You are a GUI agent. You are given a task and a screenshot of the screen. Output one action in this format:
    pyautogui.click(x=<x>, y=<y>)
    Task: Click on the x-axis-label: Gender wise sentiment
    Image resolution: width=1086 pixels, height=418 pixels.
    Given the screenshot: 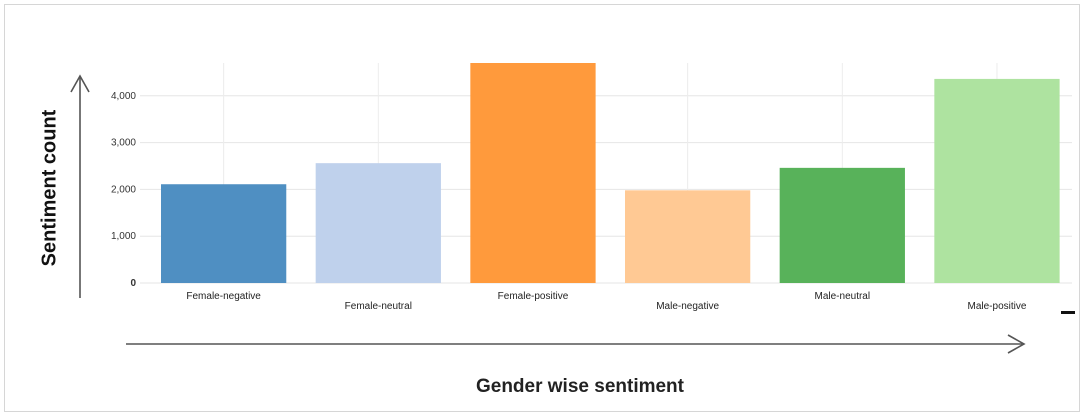 What is the action you would take?
    pyautogui.click(x=580, y=386)
    